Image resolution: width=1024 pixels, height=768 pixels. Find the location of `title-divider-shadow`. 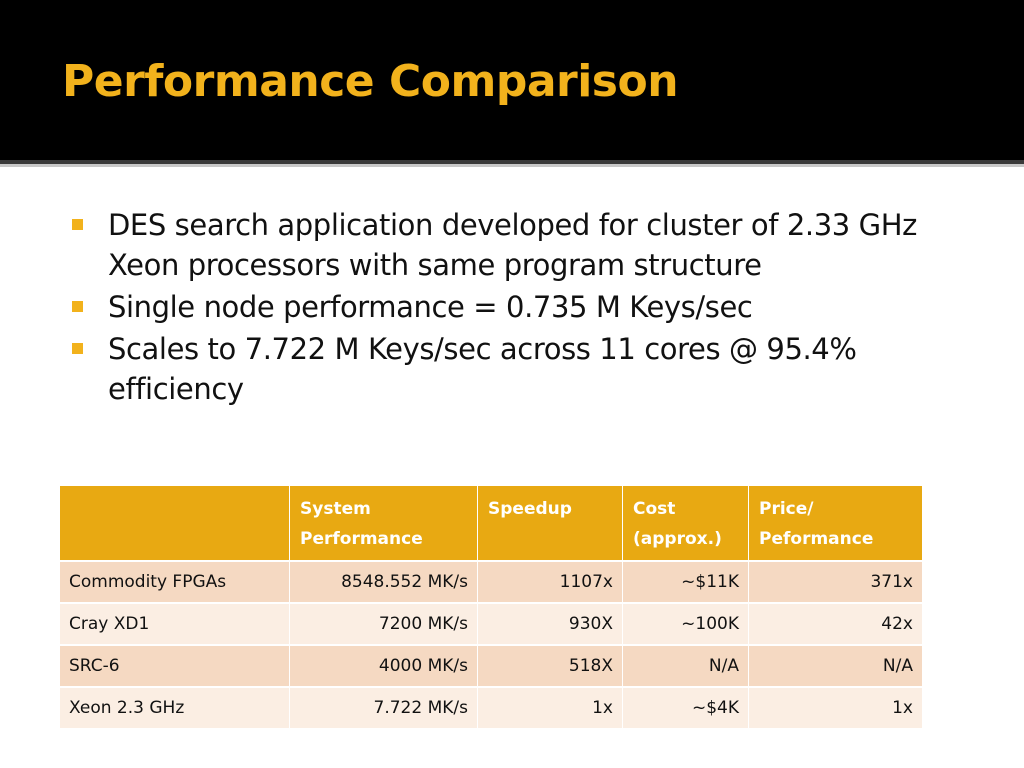

title-divider-shadow is located at coordinates (512, 165).